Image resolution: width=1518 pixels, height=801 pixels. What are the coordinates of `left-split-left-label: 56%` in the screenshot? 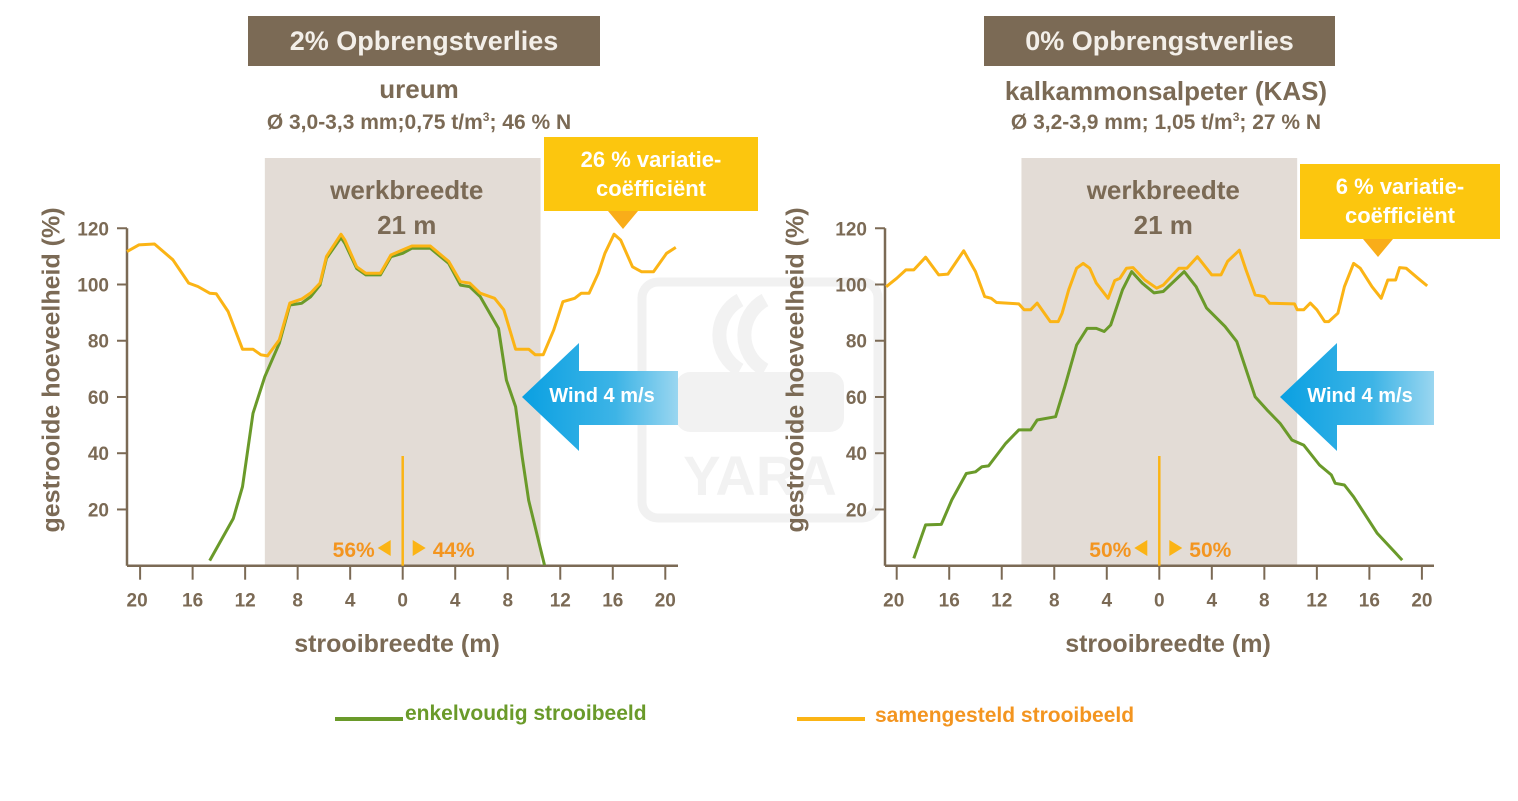 It's located at (354, 550).